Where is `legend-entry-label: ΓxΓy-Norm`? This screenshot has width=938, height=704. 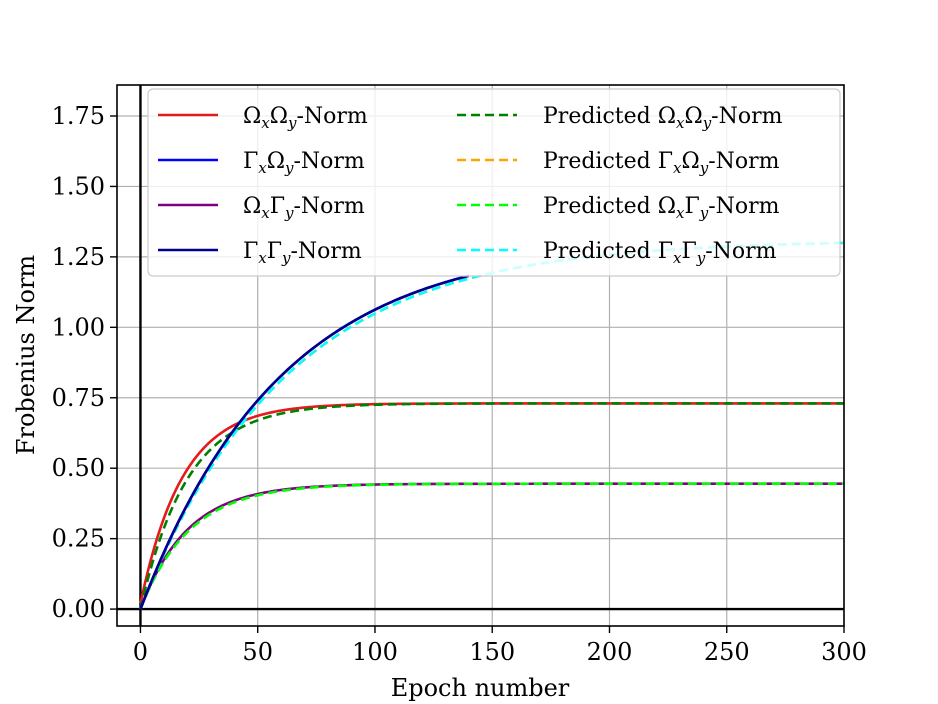 legend-entry-label: ΓxΓy-Norm is located at coordinates (302, 253).